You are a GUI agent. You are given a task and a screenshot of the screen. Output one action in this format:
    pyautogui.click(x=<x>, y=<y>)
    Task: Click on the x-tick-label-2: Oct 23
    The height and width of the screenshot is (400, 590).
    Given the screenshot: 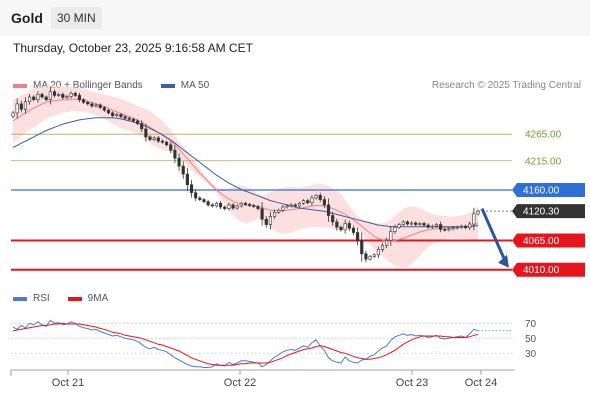 What is the action you would take?
    pyautogui.click(x=412, y=383)
    